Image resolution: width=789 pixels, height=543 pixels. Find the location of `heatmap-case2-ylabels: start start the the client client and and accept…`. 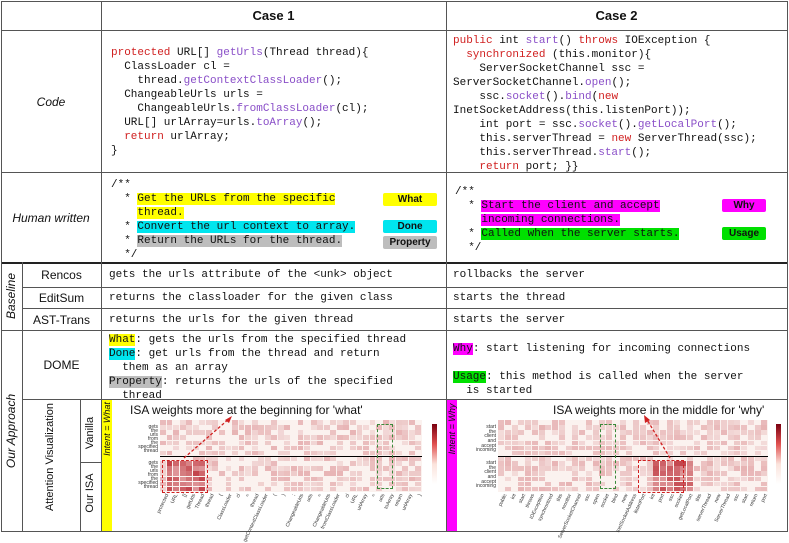

heatmap-case2-ylabels: start start the the client client and and accept… is located at coordinates (478, 456).